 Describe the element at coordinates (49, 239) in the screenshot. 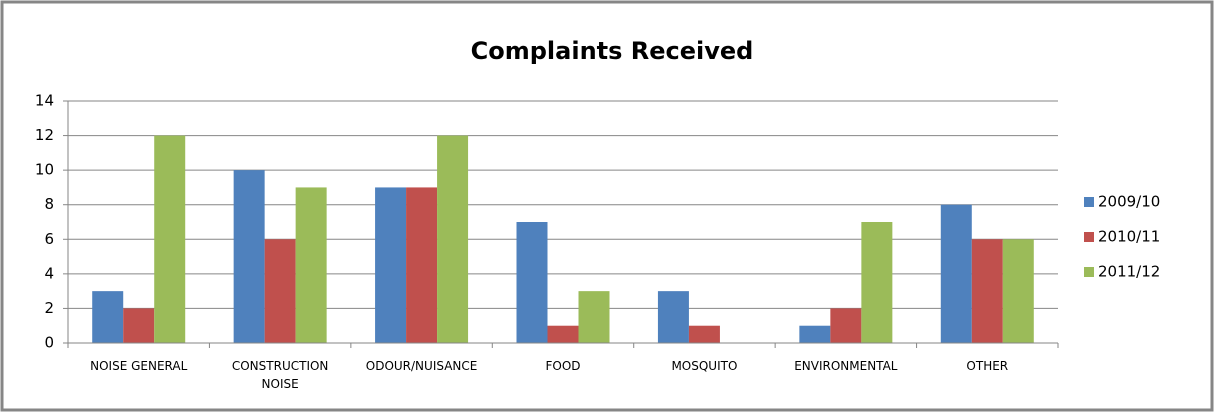

I see `y-tick-label: 6` at that location.